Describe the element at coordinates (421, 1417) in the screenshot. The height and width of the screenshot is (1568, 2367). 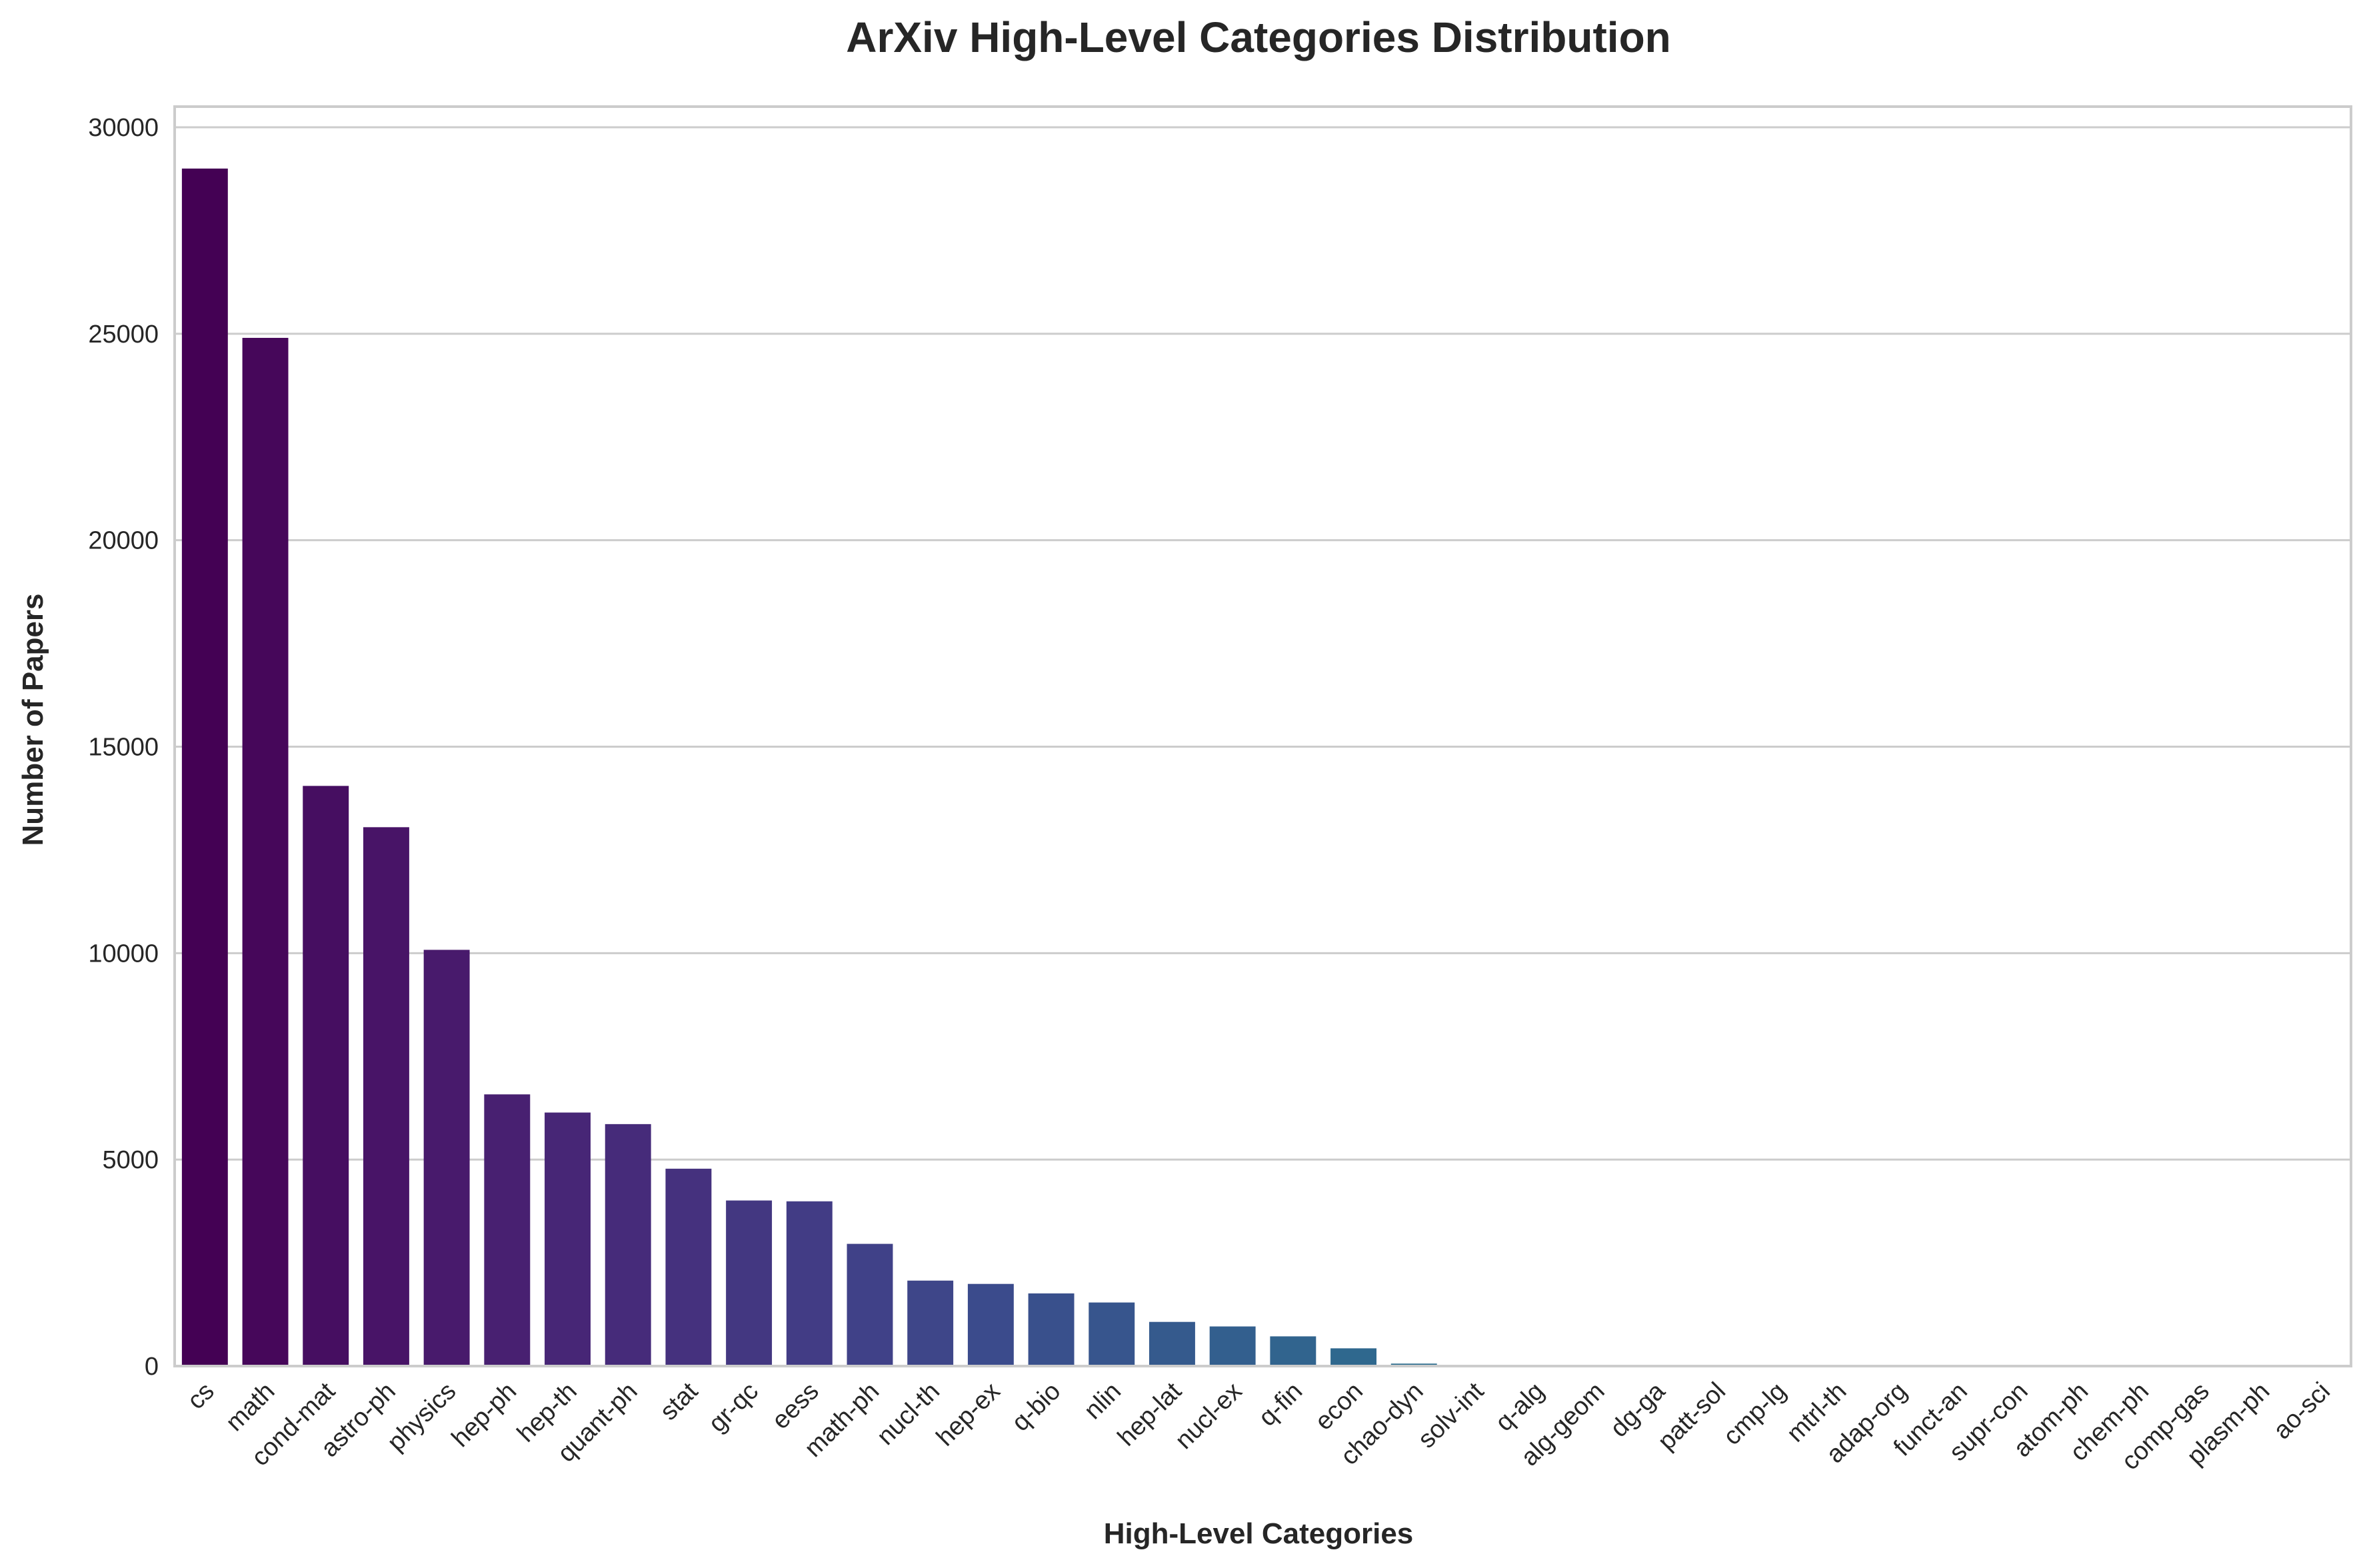
I see `x-tick-label: physics` at that location.